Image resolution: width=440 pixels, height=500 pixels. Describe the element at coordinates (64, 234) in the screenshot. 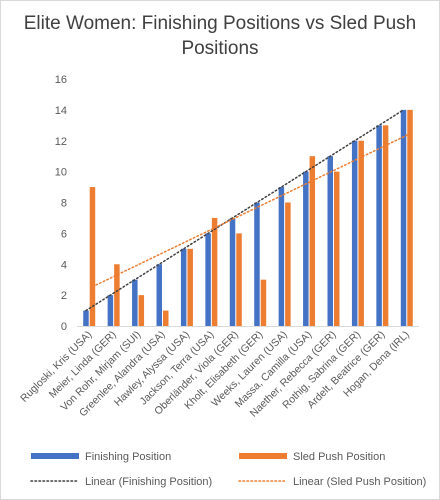

I see `y-tick-label: 6` at that location.